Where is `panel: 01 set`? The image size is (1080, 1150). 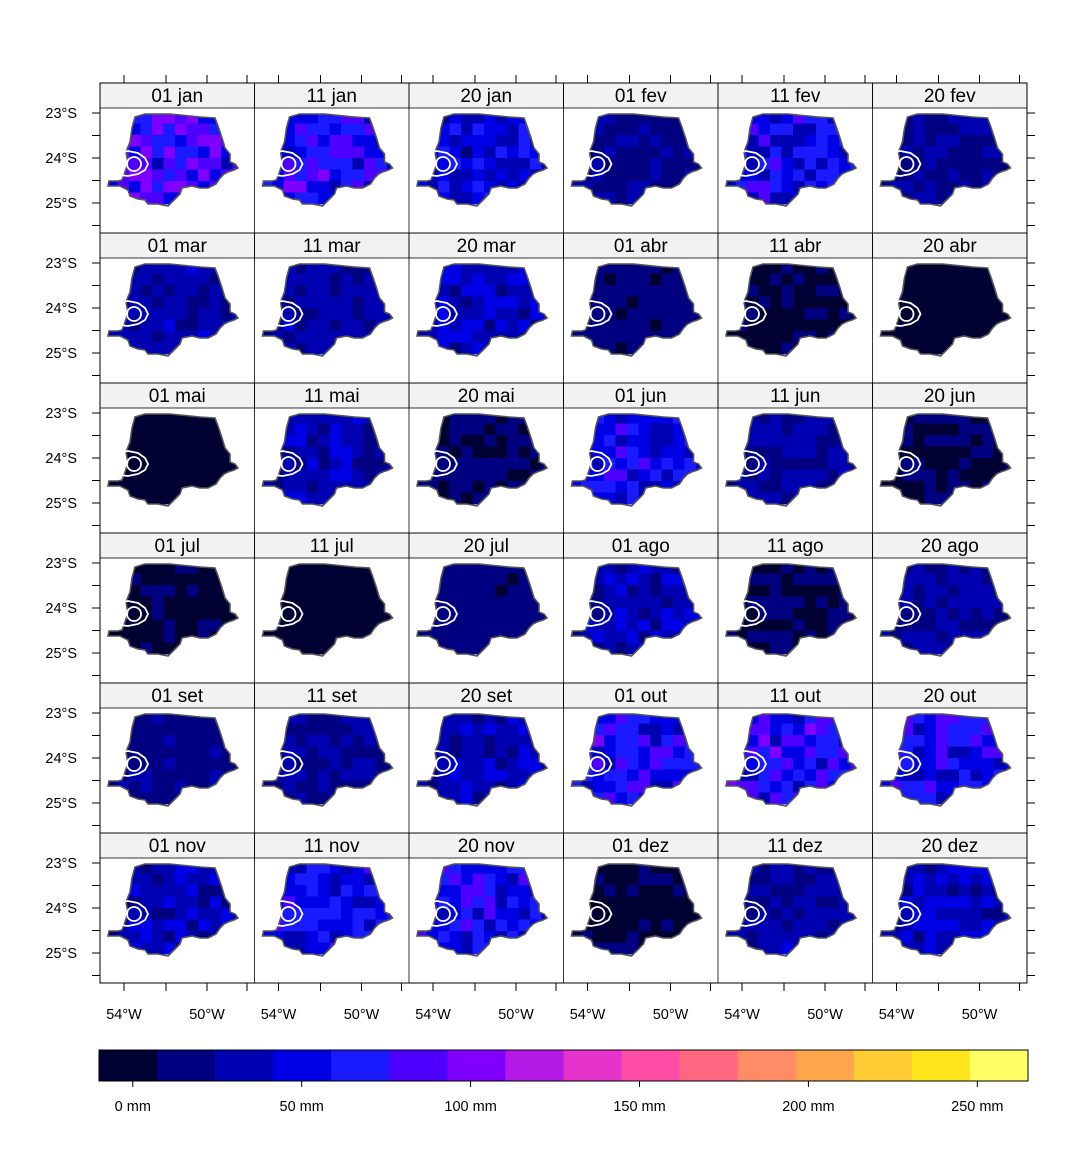 panel: 01 set is located at coordinates (177, 744).